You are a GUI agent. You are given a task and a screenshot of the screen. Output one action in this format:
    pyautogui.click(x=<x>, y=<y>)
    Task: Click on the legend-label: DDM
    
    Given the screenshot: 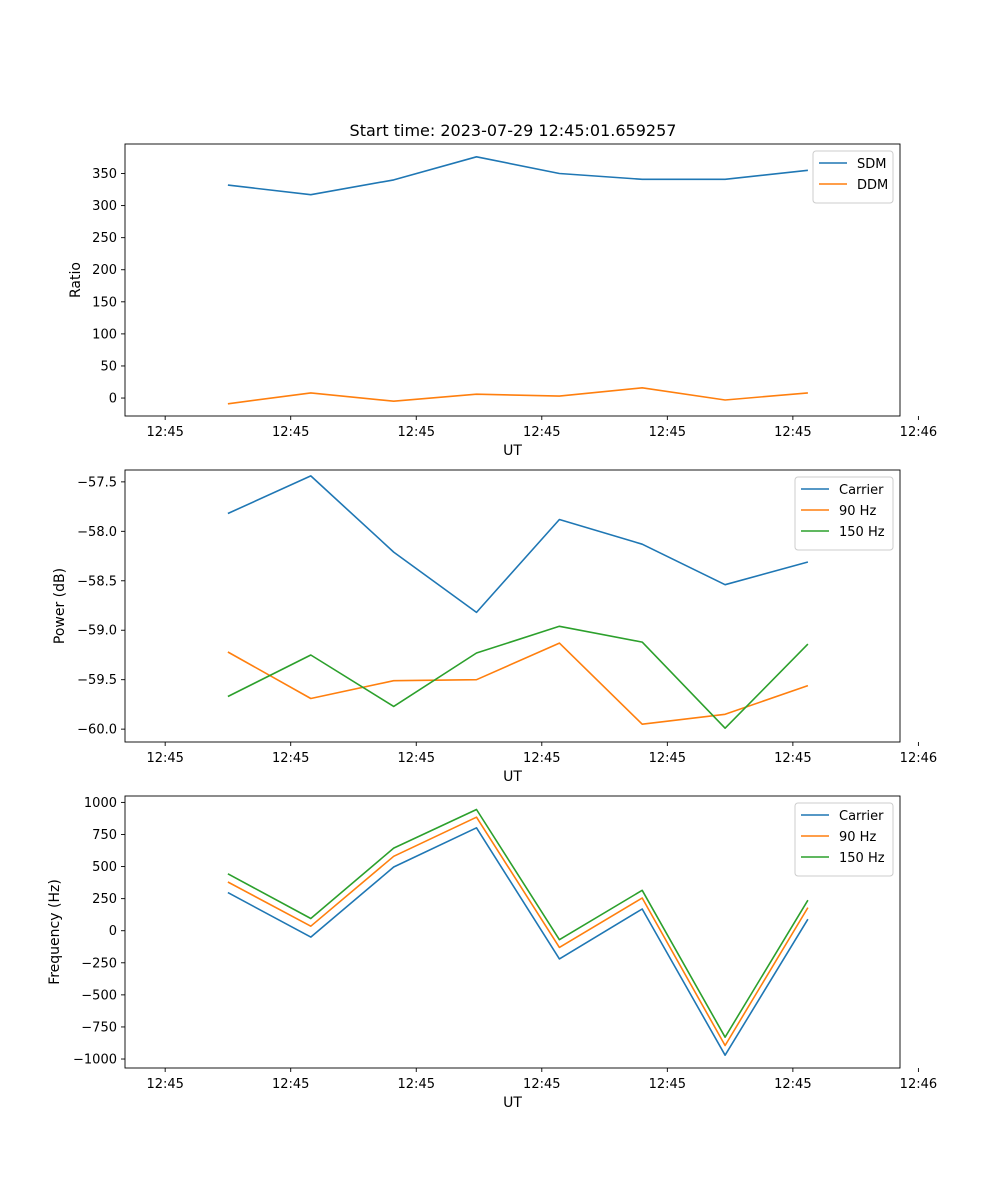 What is the action you would take?
    pyautogui.click(x=872, y=185)
    